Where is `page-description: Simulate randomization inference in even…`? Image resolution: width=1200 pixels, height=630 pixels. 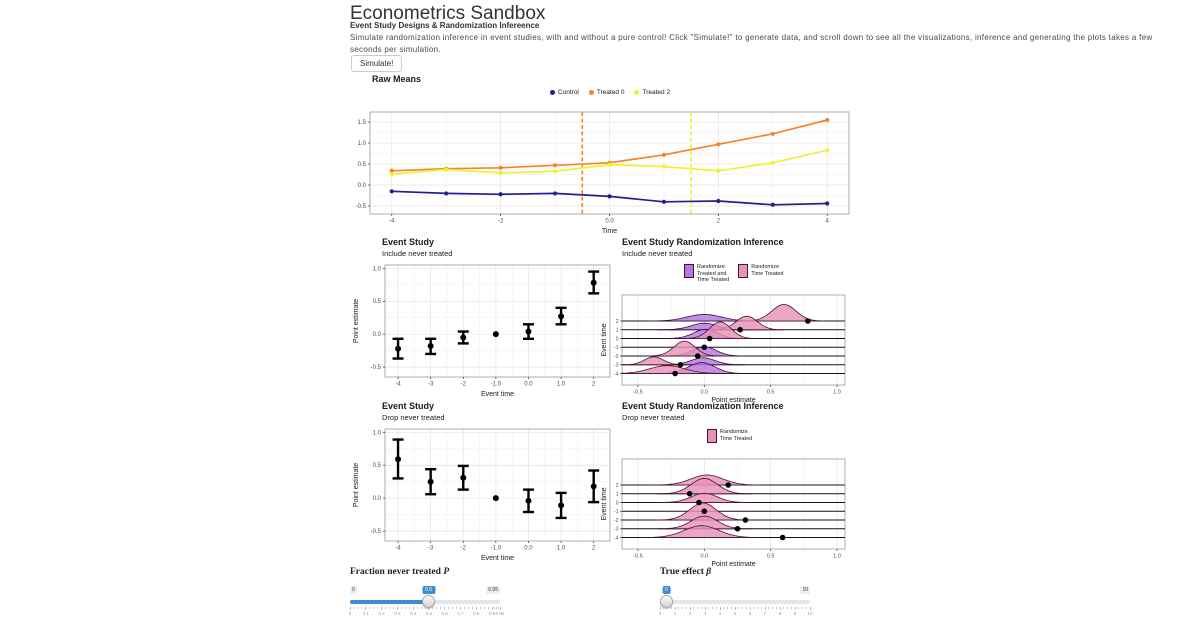
page-description: Simulate randomization inference in even… is located at coordinates (751, 43).